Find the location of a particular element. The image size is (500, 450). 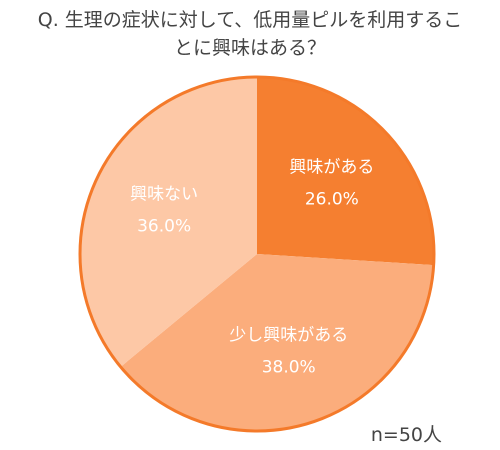

slice-label: 興味がある is located at coordinates (331, 168).